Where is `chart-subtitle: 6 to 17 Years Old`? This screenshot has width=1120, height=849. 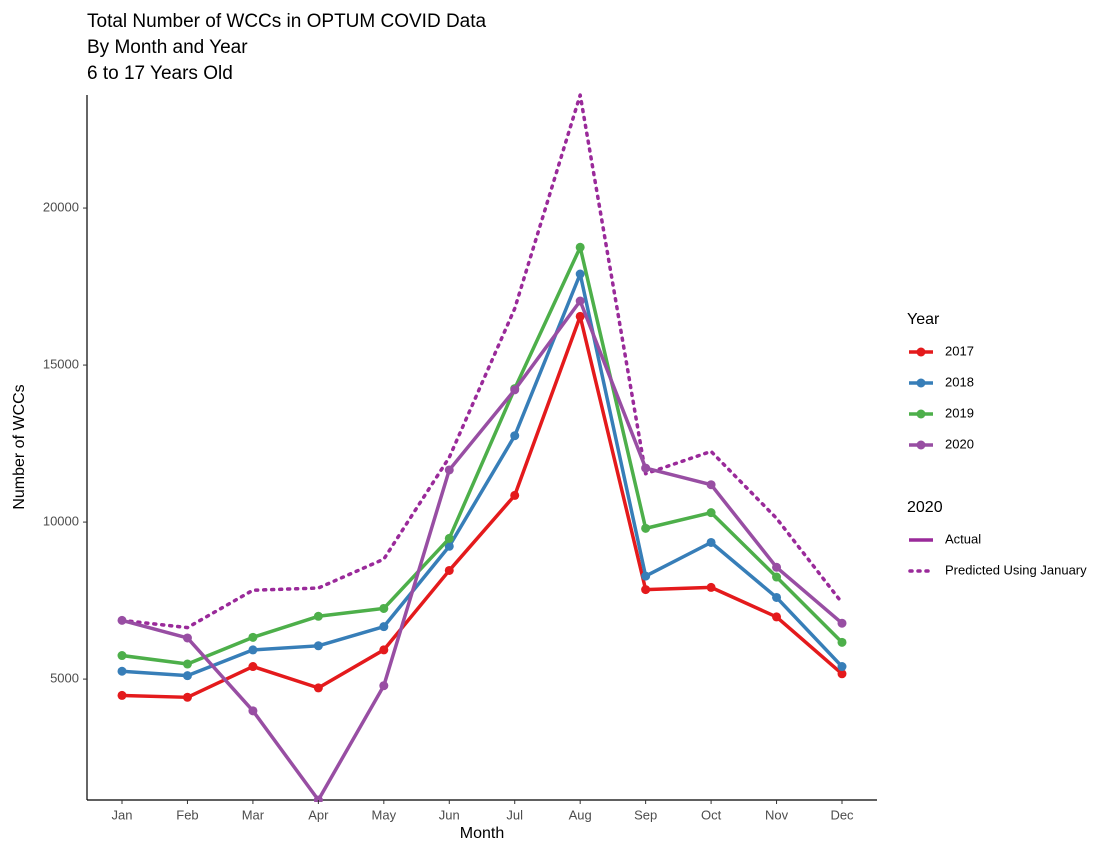
chart-subtitle: 6 to 17 Years Old is located at coordinates (160, 73).